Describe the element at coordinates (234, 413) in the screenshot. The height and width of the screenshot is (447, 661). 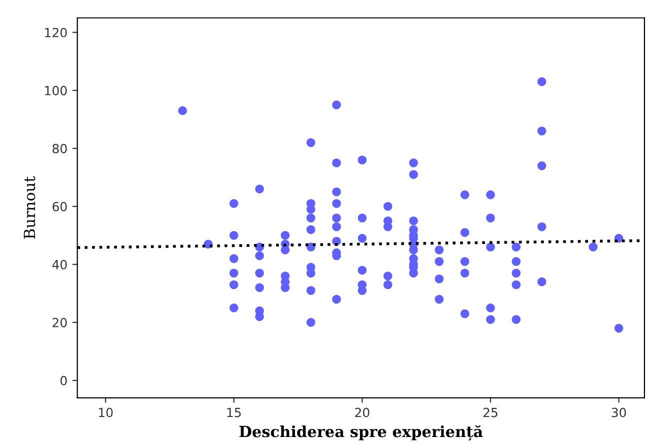
I see `x-tick-label: 15` at that location.